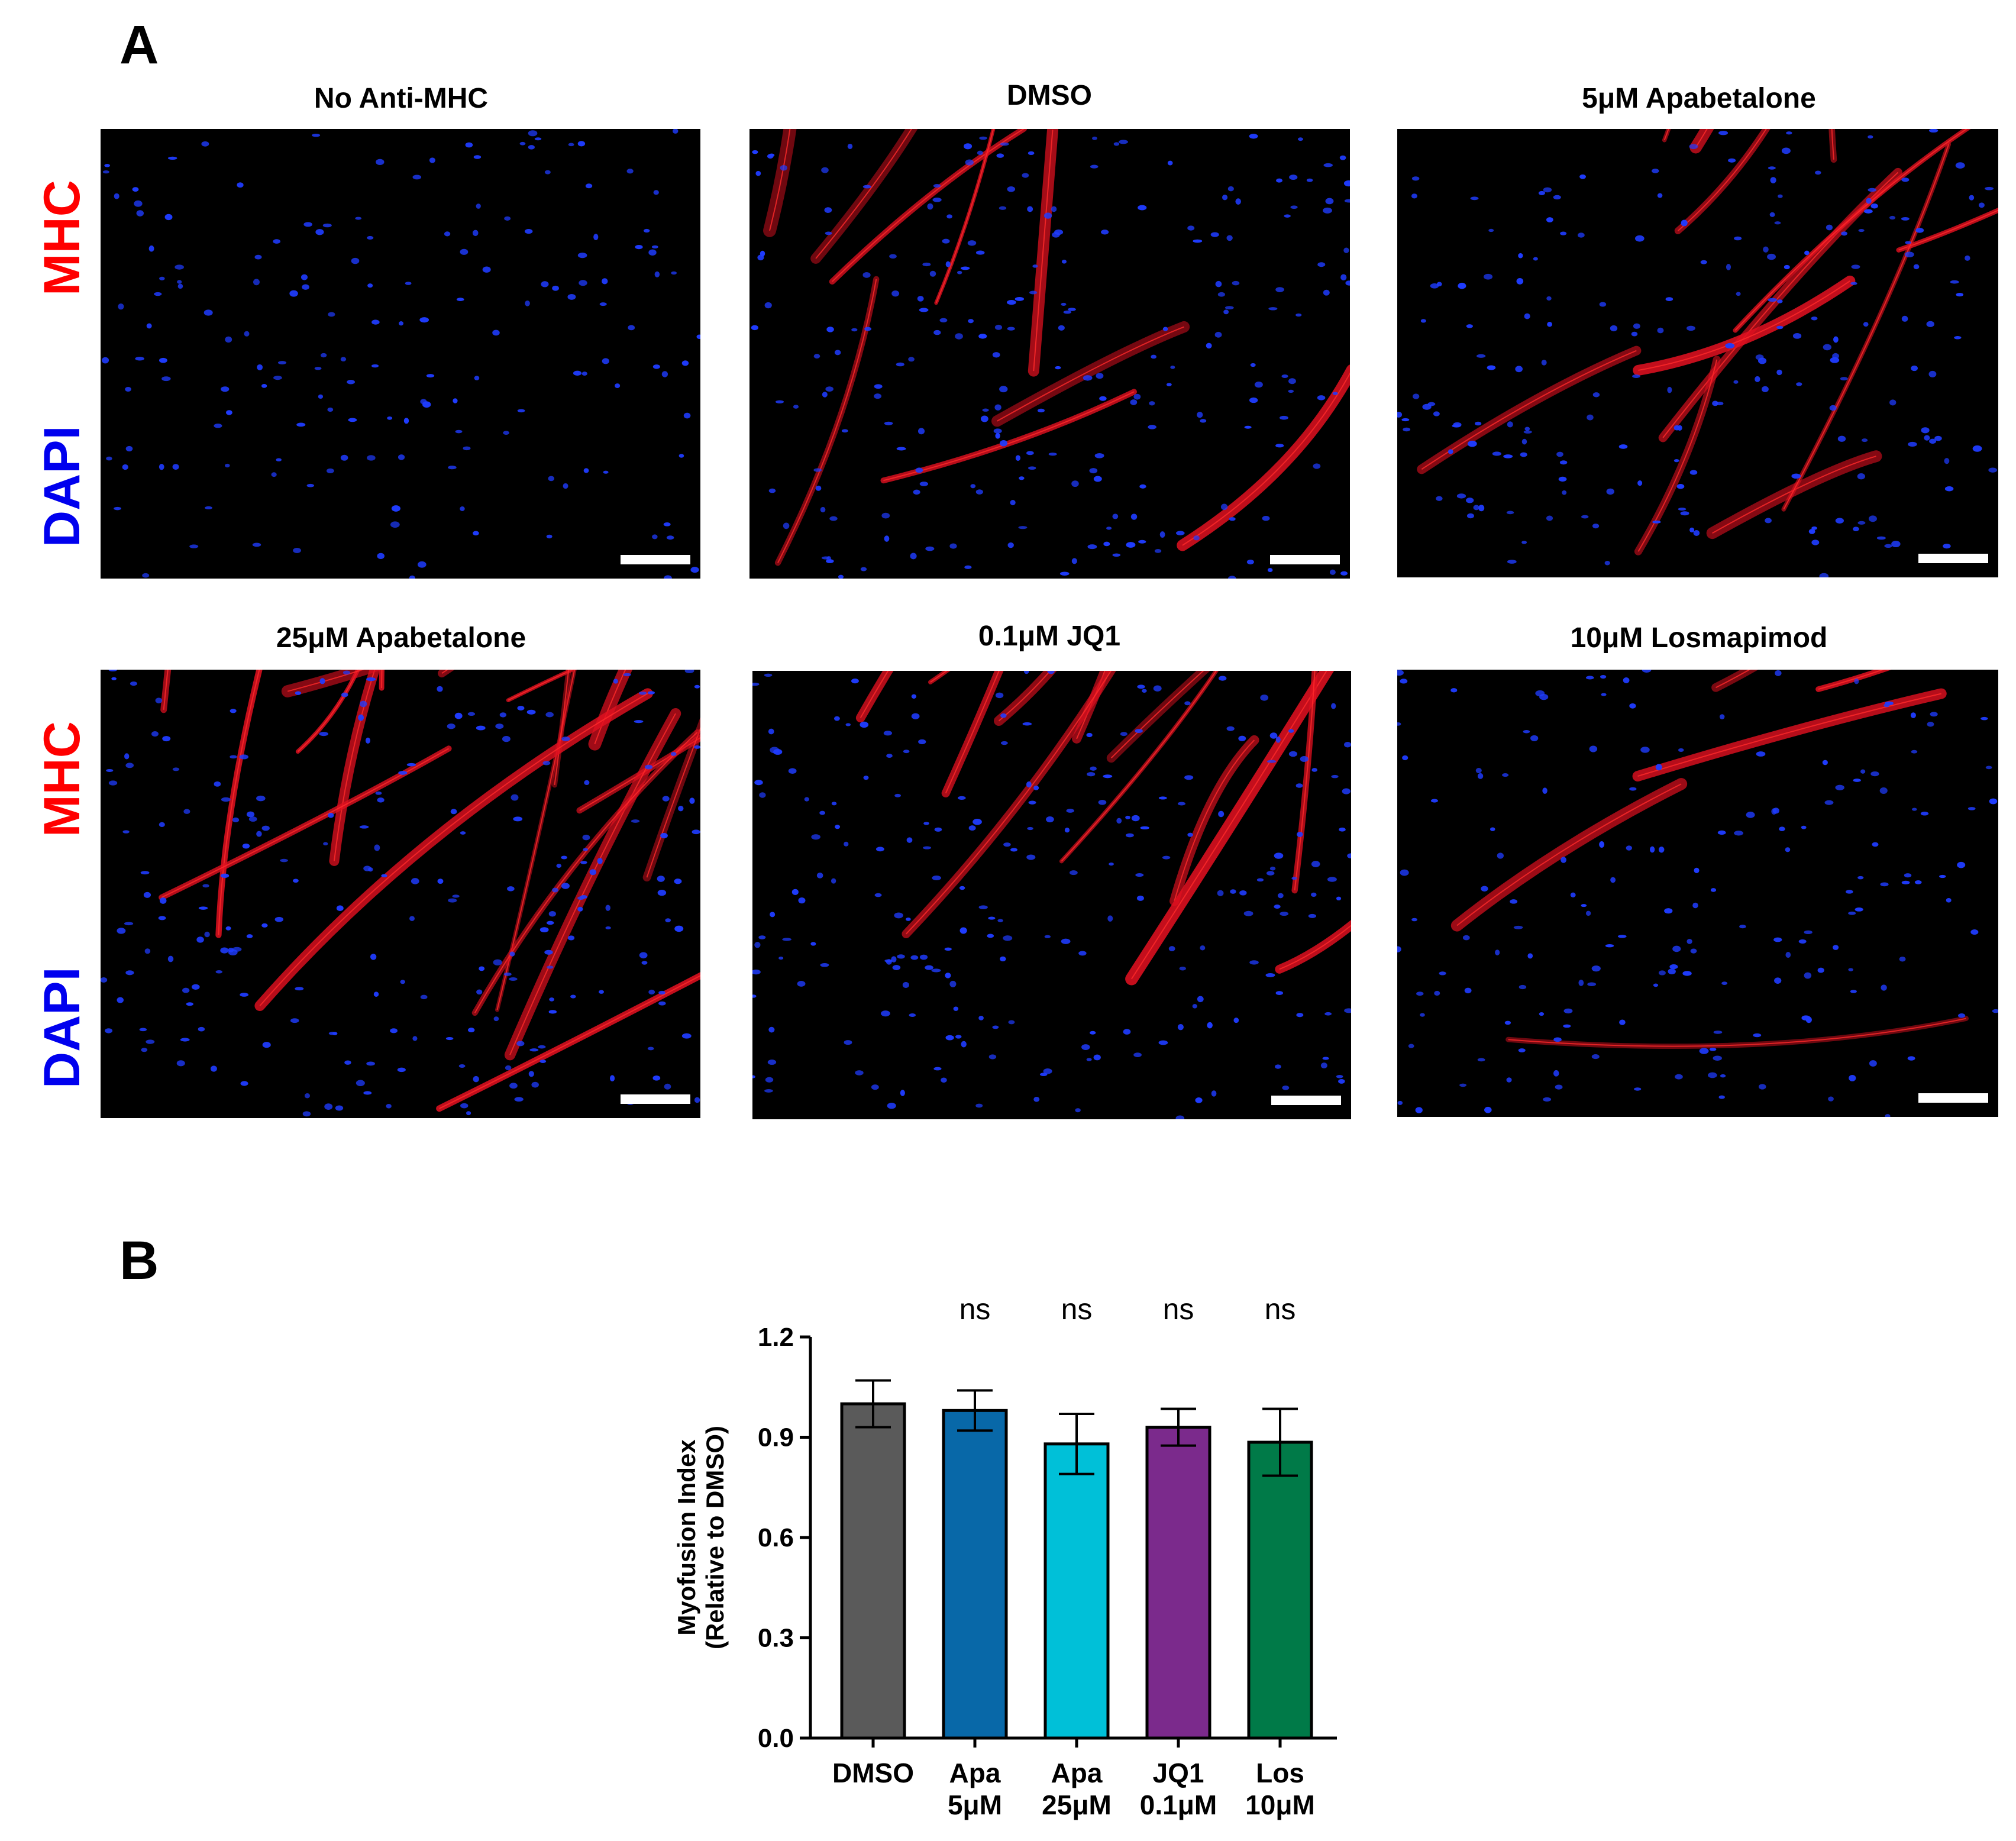 This screenshot has height=1841, width=2016. I want to click on panel-b-label: B, so click(139, 1260).